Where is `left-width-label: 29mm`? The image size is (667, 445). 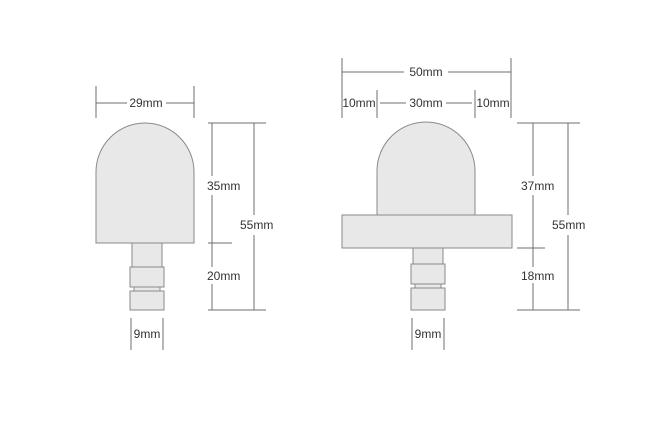 left-width-label: 29mm is located at coordinates (145, 103).